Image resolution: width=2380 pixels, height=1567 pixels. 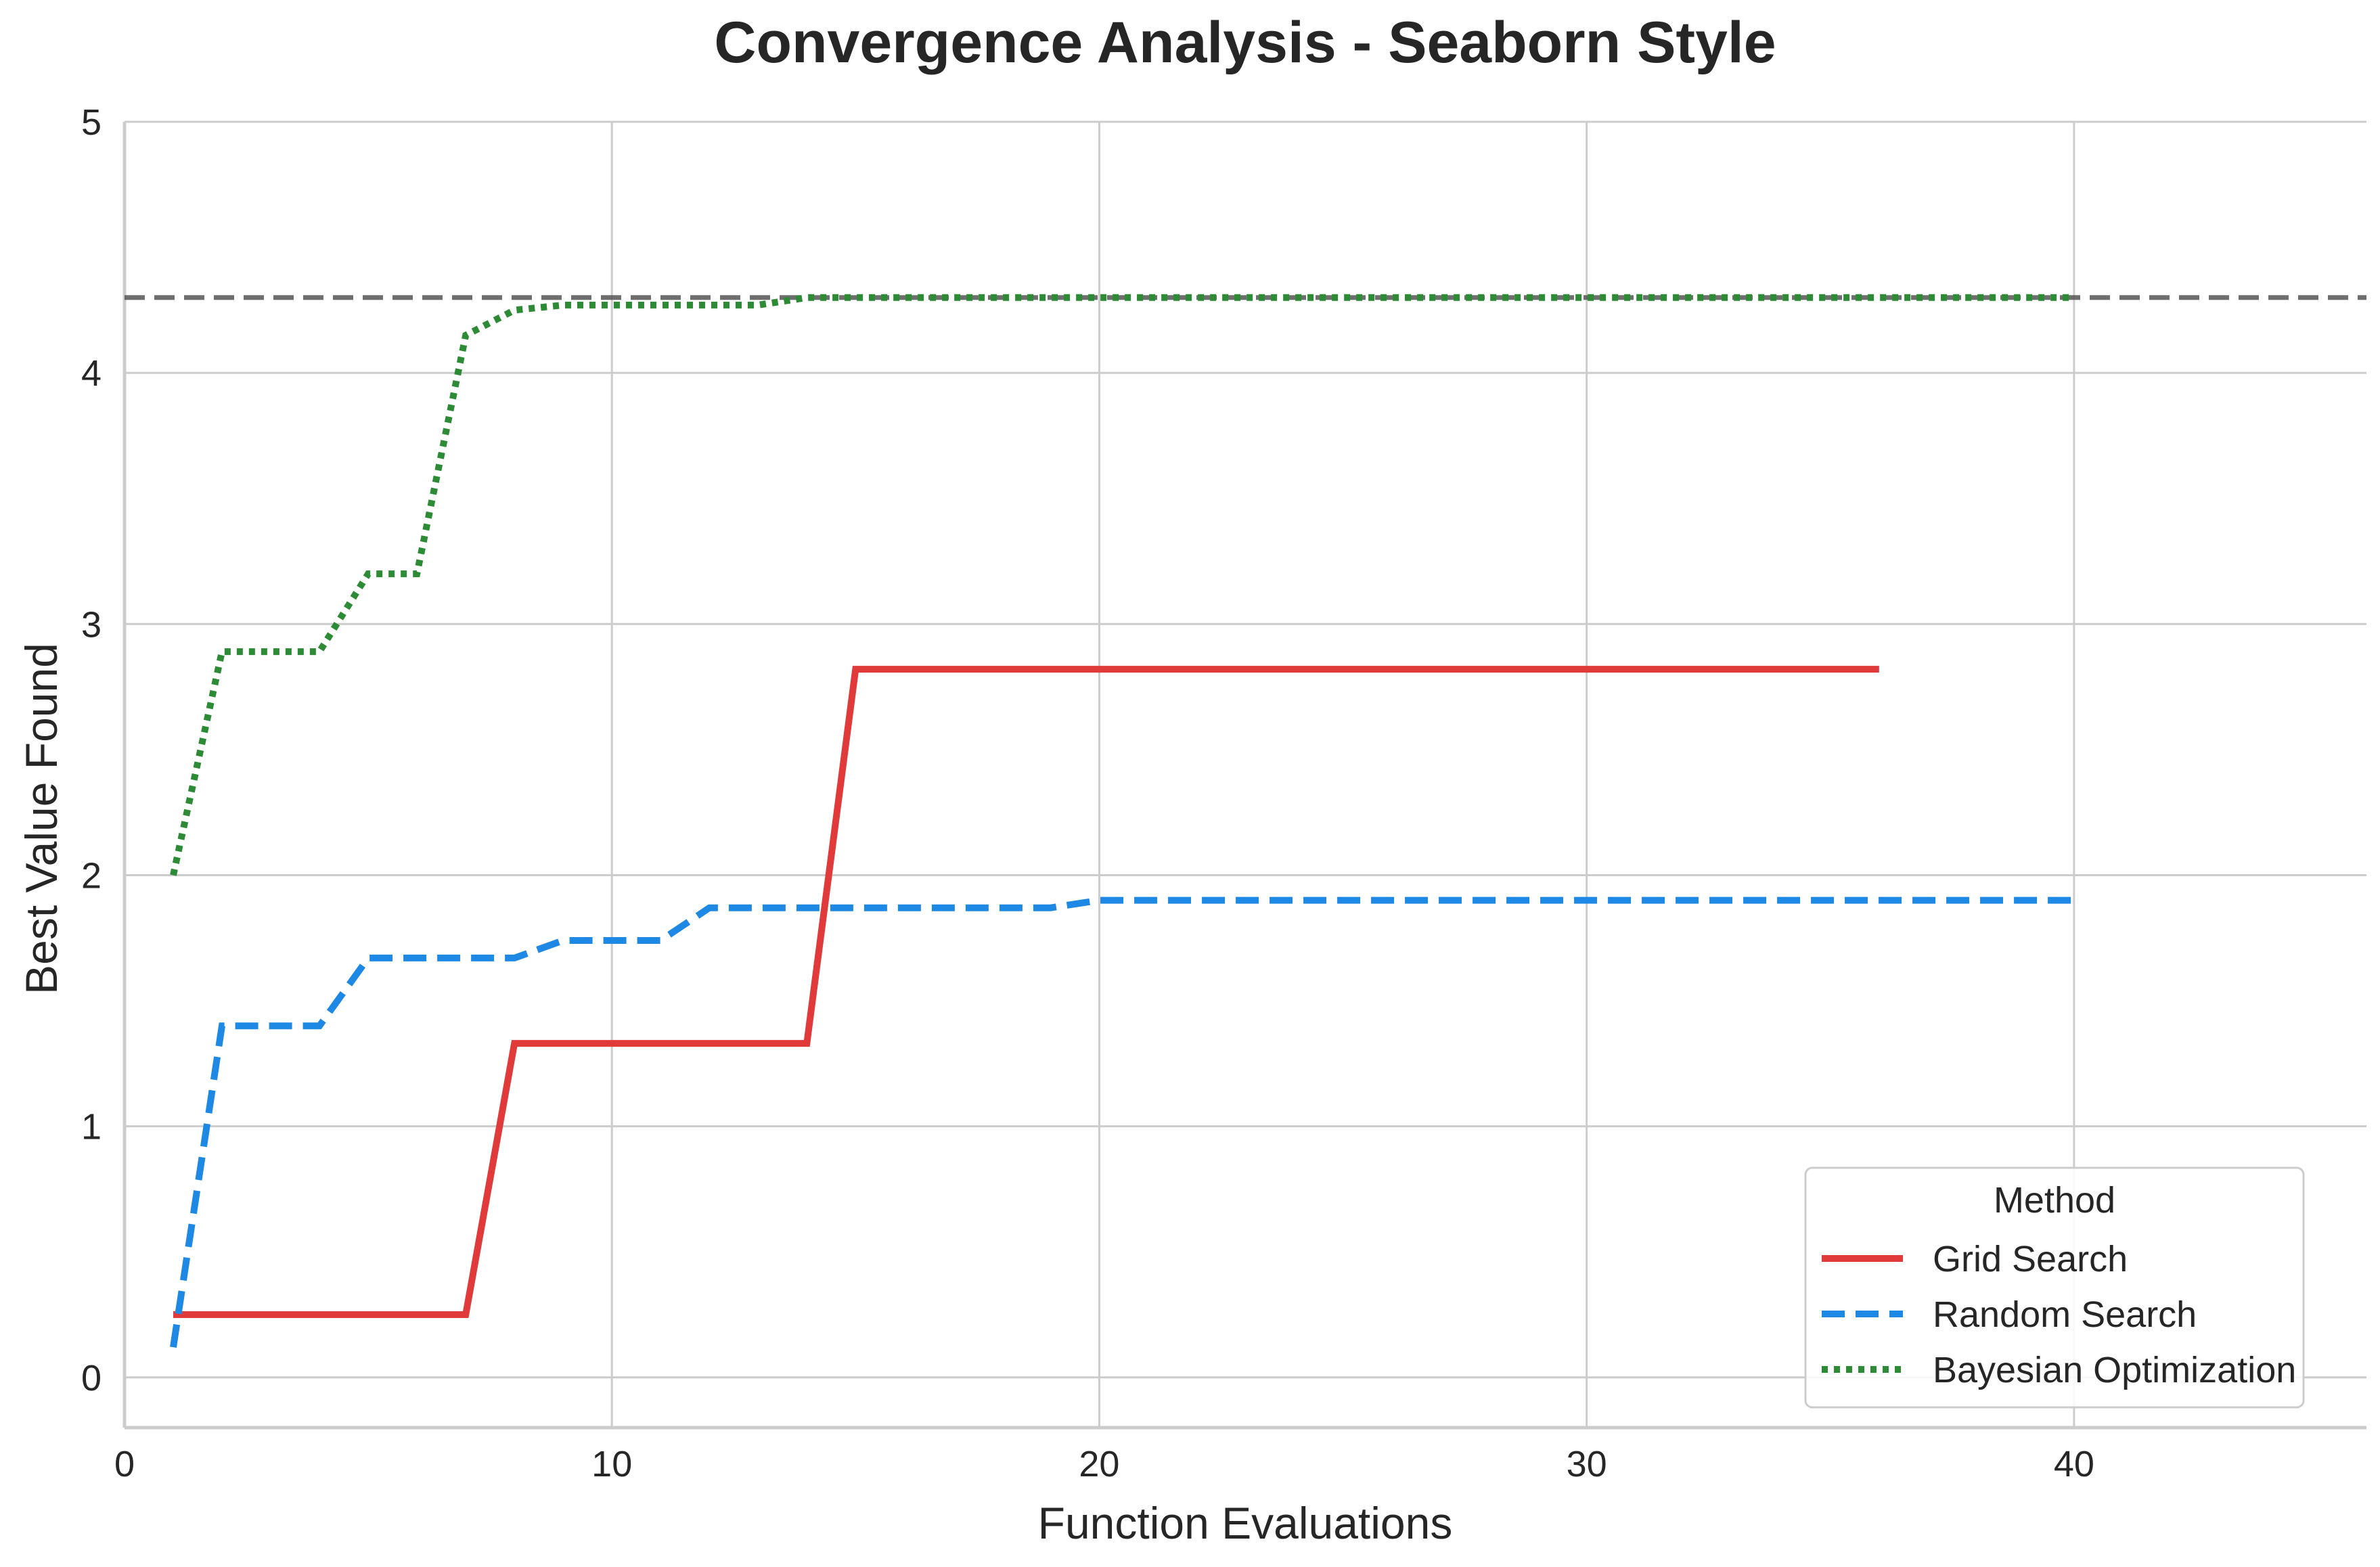 I want to click on x-tick-label: 20, so click(x=1099, y=1464).